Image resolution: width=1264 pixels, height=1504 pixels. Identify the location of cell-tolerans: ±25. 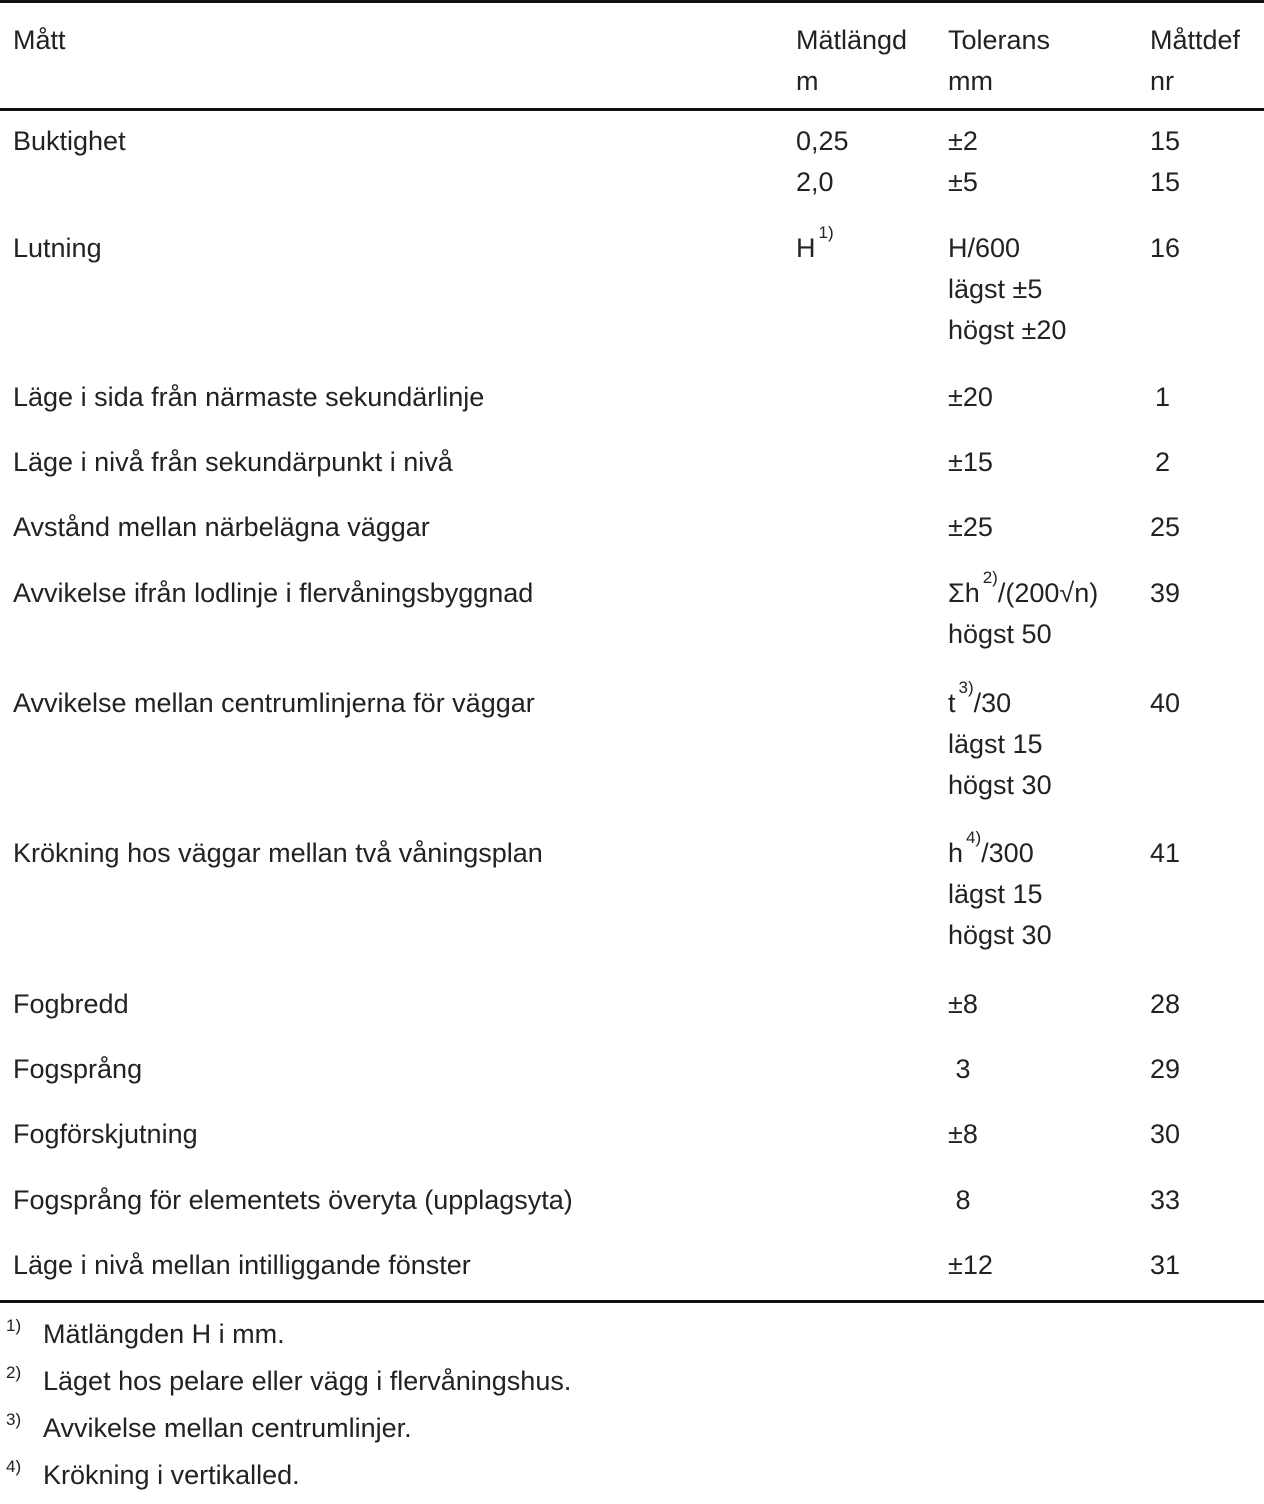
(970, 527).